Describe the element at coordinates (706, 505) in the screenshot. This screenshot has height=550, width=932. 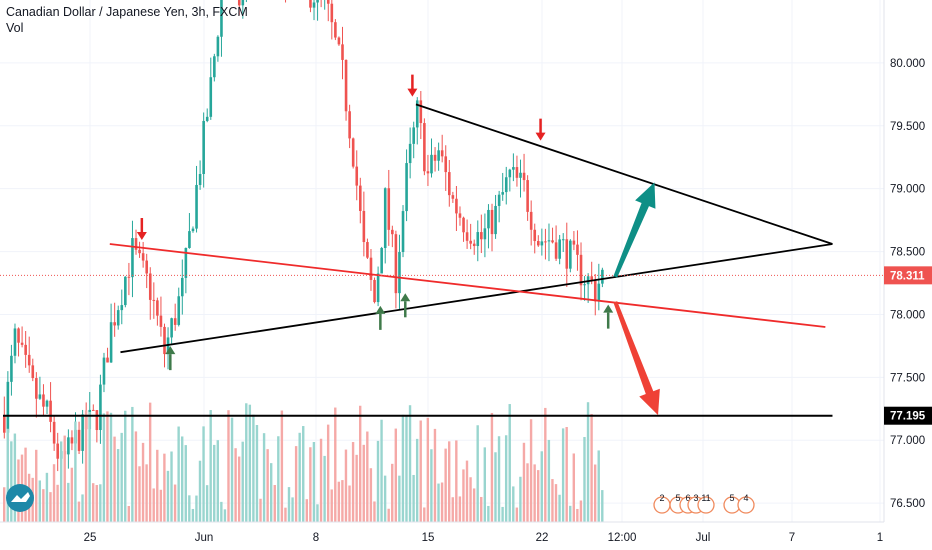
I see `event-marker-icon` at that location.